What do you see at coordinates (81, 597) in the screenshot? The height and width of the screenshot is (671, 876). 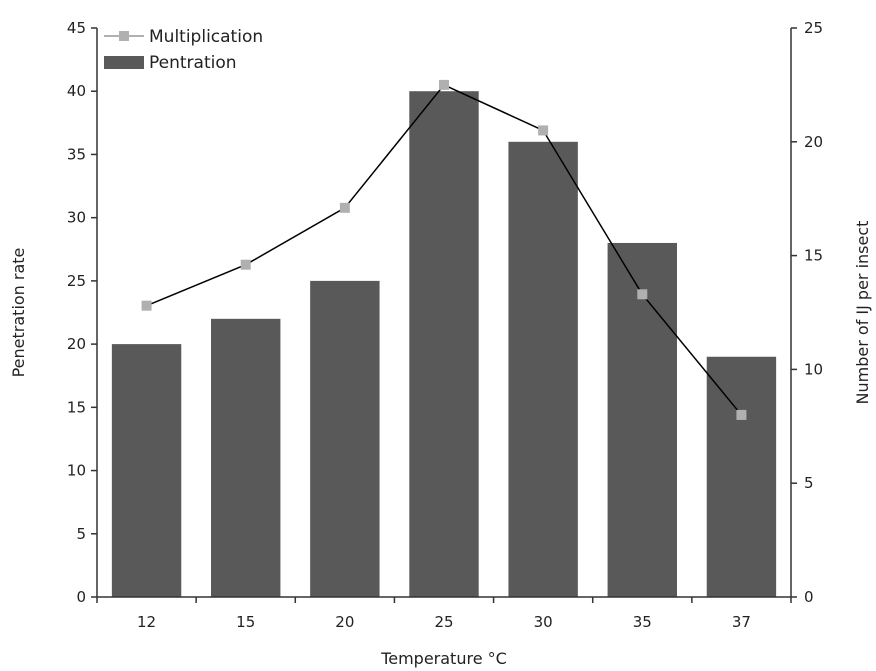 I see `y-tick-label: 0` at bounding box center [81, 597].